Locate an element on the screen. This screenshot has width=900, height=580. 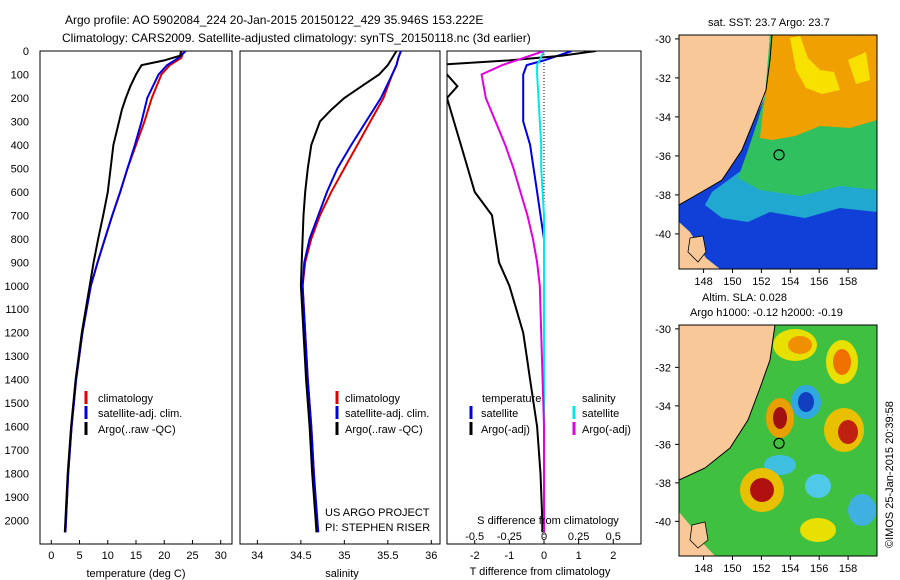
sst-warm-patch is located at coordinates (859, 68).